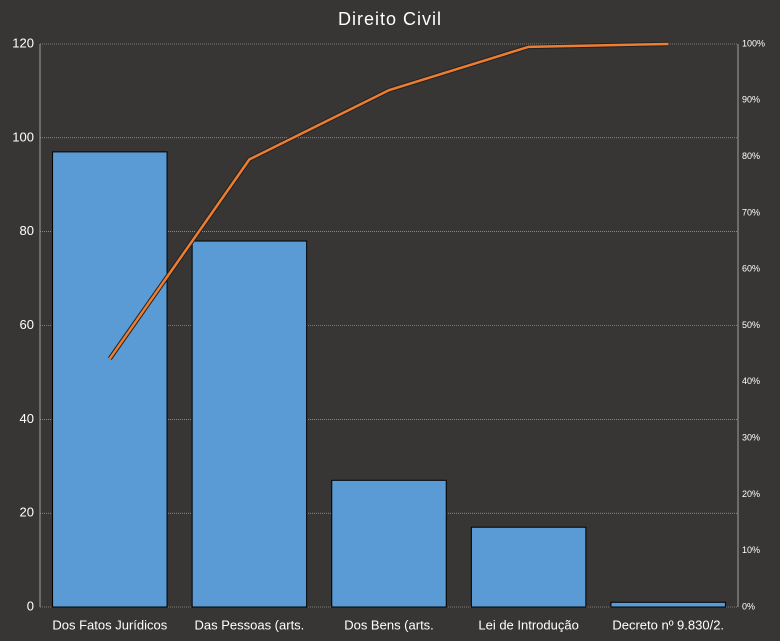 This screenshot has width=780, height=641. Describe the element at coordinates (751, 381) in the screenshot. I see `y2-tick-label: 40%` at that location.